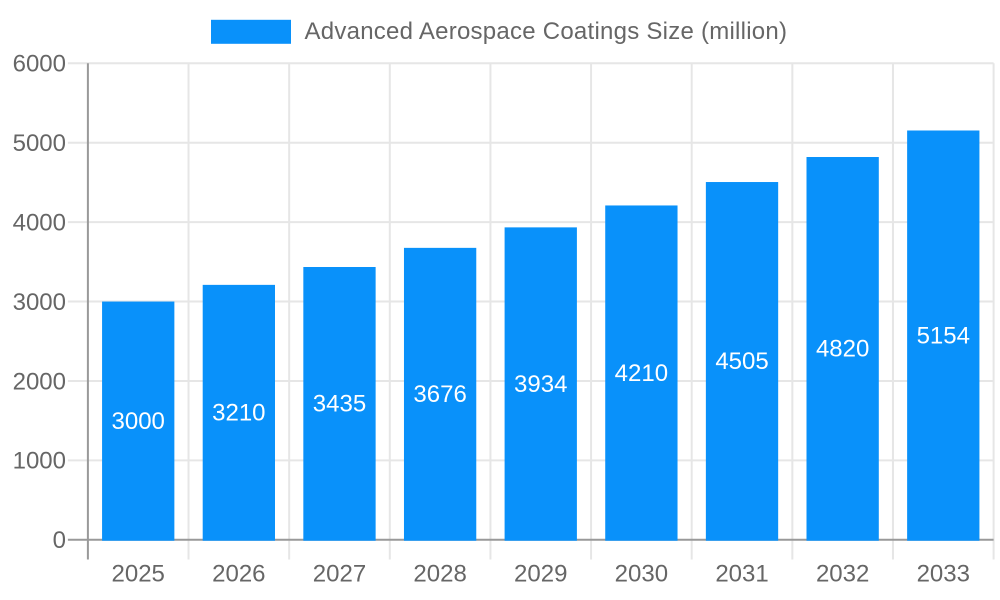 The width and height of the screenshot is (1000, 600). Describe the element at coordinates (540, 384) in the screenshot. I see `svg-text: 3934` at that location.